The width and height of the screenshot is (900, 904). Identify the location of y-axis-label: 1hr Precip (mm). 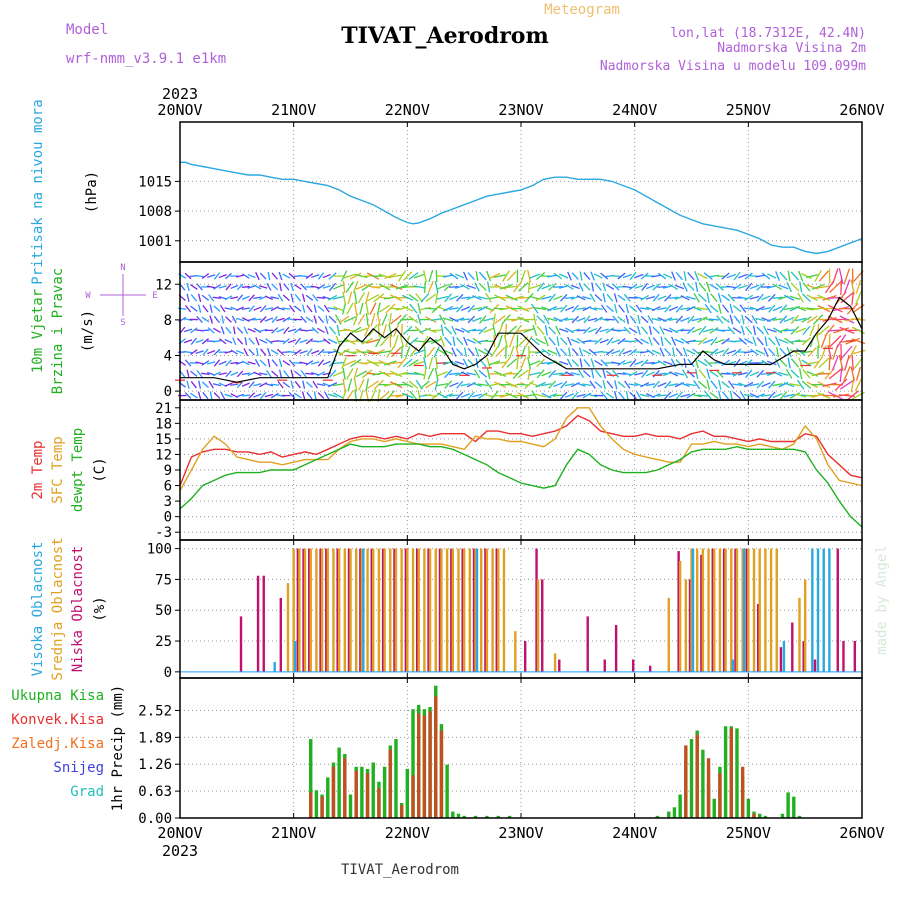
(118, 748).